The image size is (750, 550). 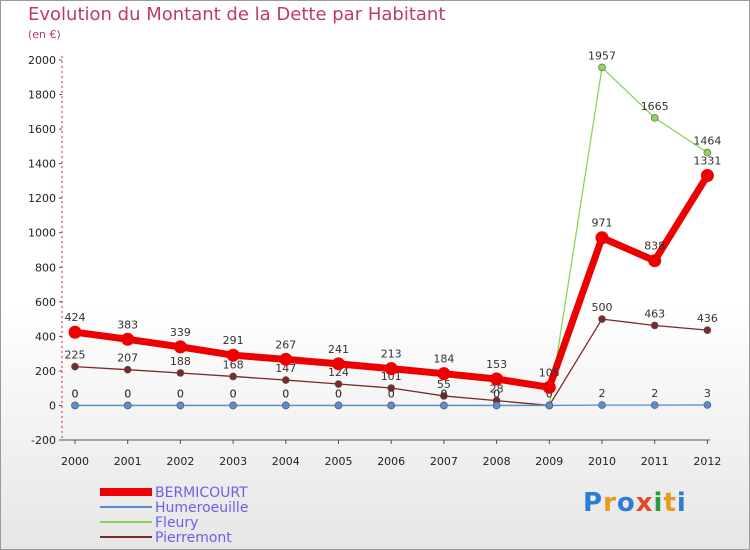 I want to click on x-tick-label: 2002, so click(x=180, y=461).